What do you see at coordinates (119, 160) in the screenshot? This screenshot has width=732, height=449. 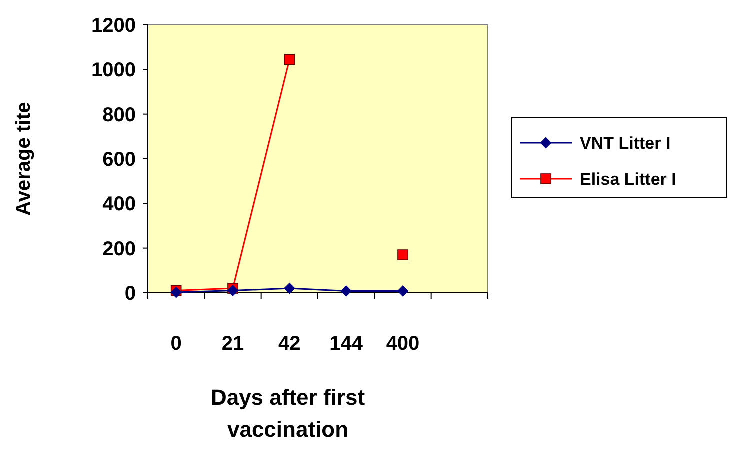 I see `y-tick-label: 600` at bounding box center [119, 160].